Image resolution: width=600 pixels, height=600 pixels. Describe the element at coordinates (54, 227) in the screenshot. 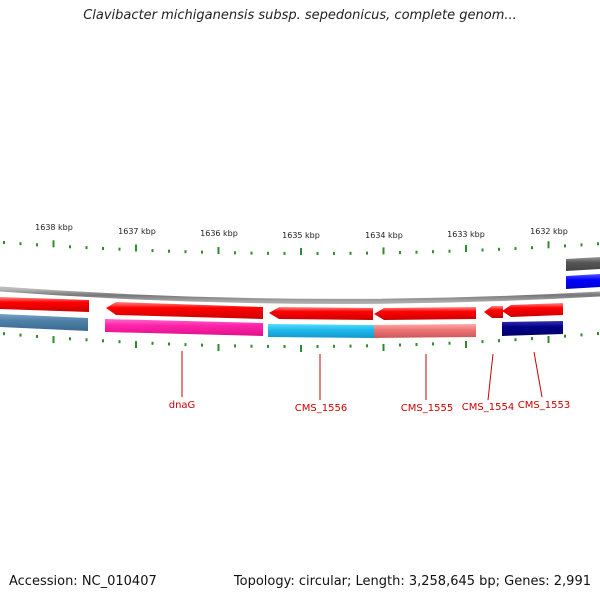

I see `ruler-label: 1638 kbp` at that location.